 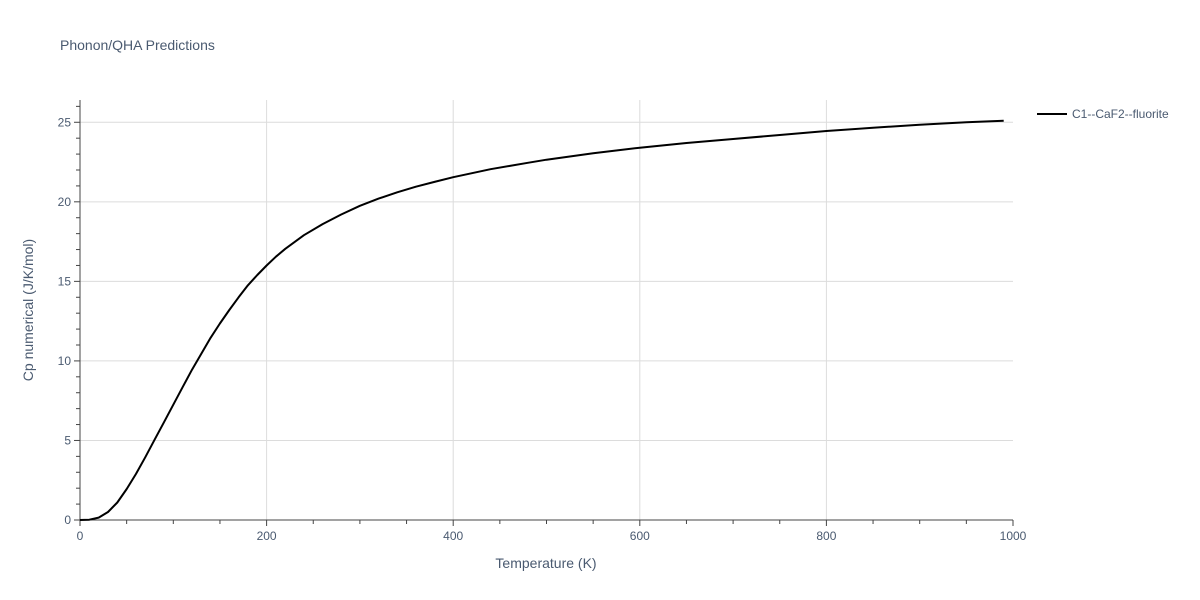 I want to click on y-tick-label: 5, so click(x=67, y=440).